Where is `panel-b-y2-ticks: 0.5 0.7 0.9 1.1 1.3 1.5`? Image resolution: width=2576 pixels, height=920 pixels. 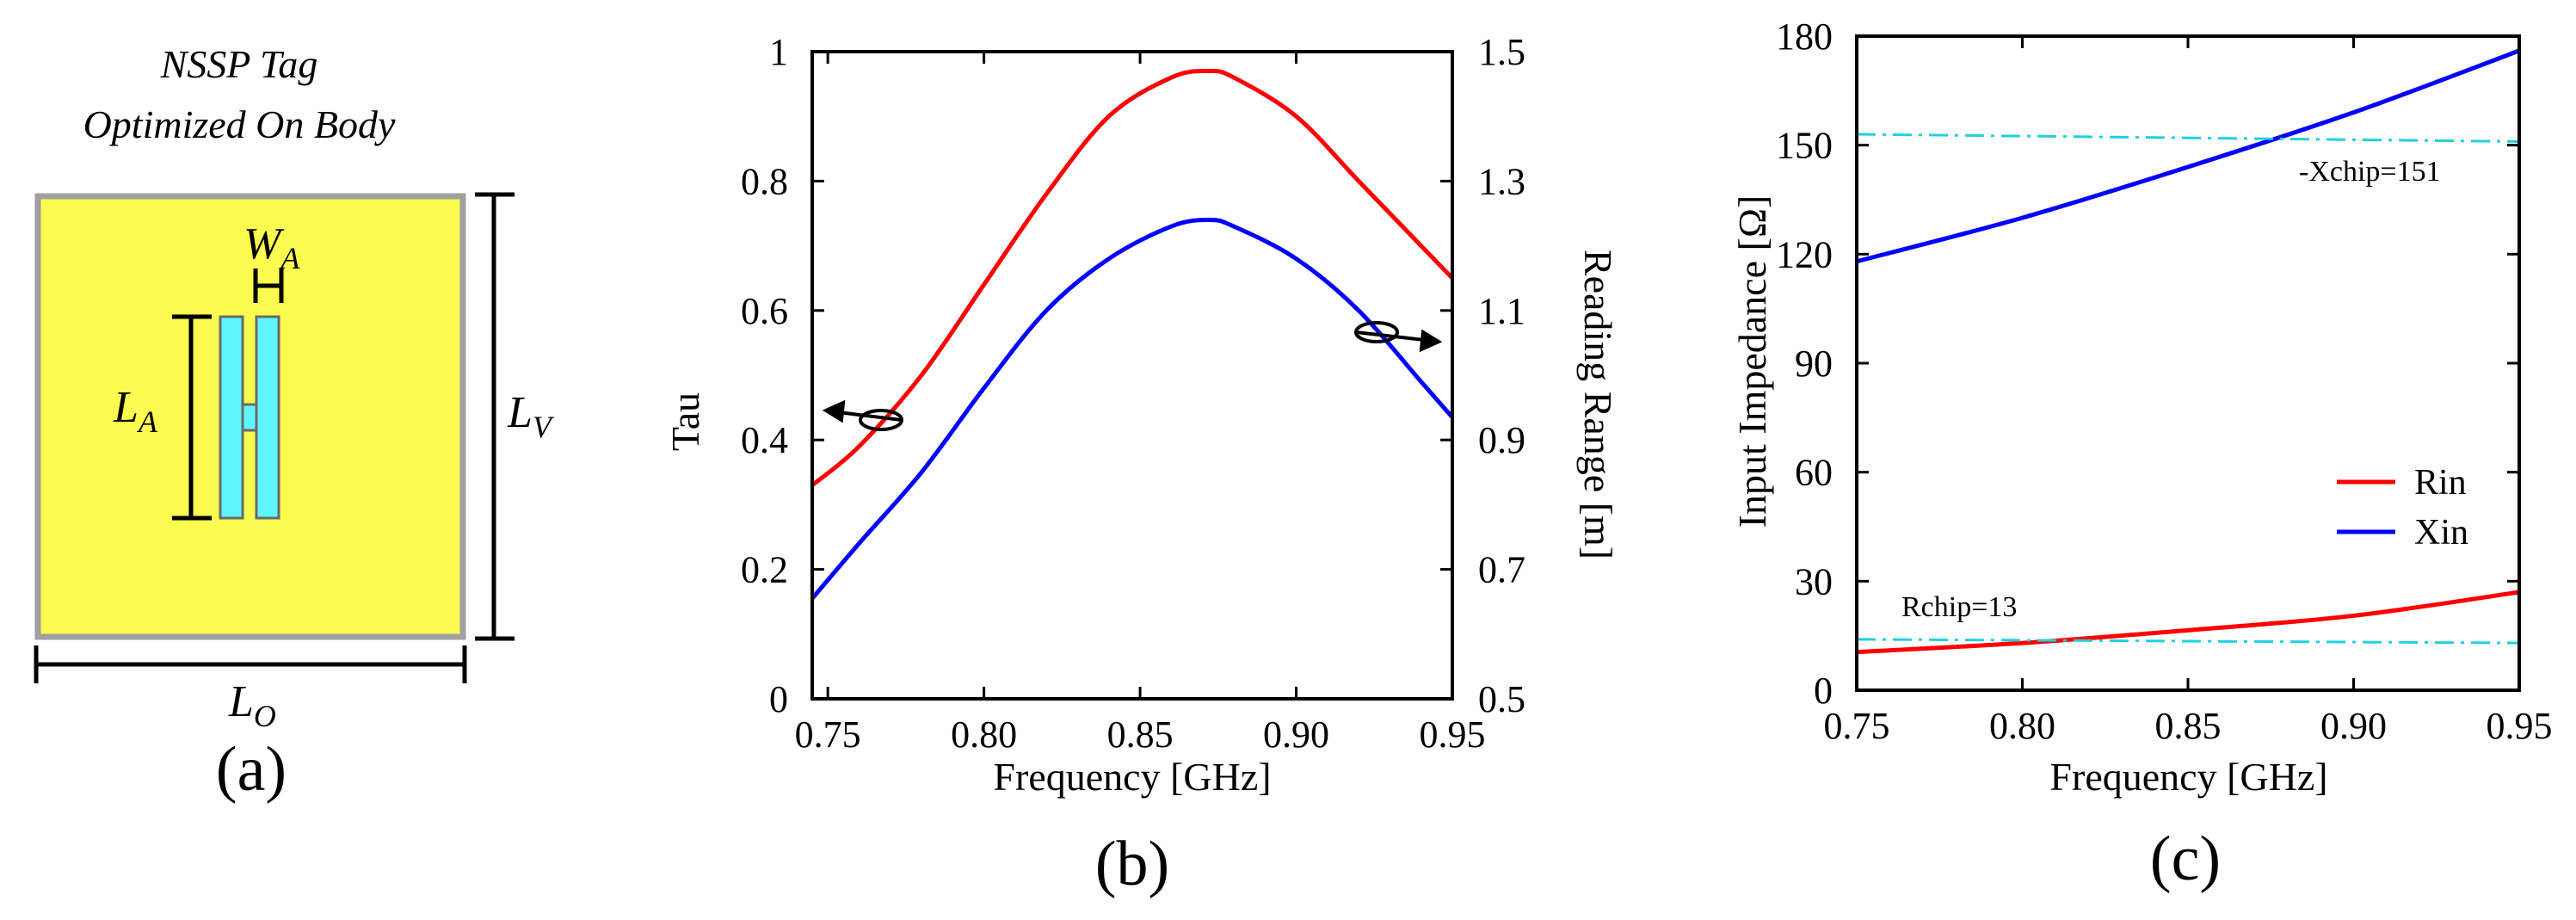
panel-b-y2-ticks: 0.5 0.7 0.9 1.1 1.3 1.5 is located at coordinates (1483, 375).